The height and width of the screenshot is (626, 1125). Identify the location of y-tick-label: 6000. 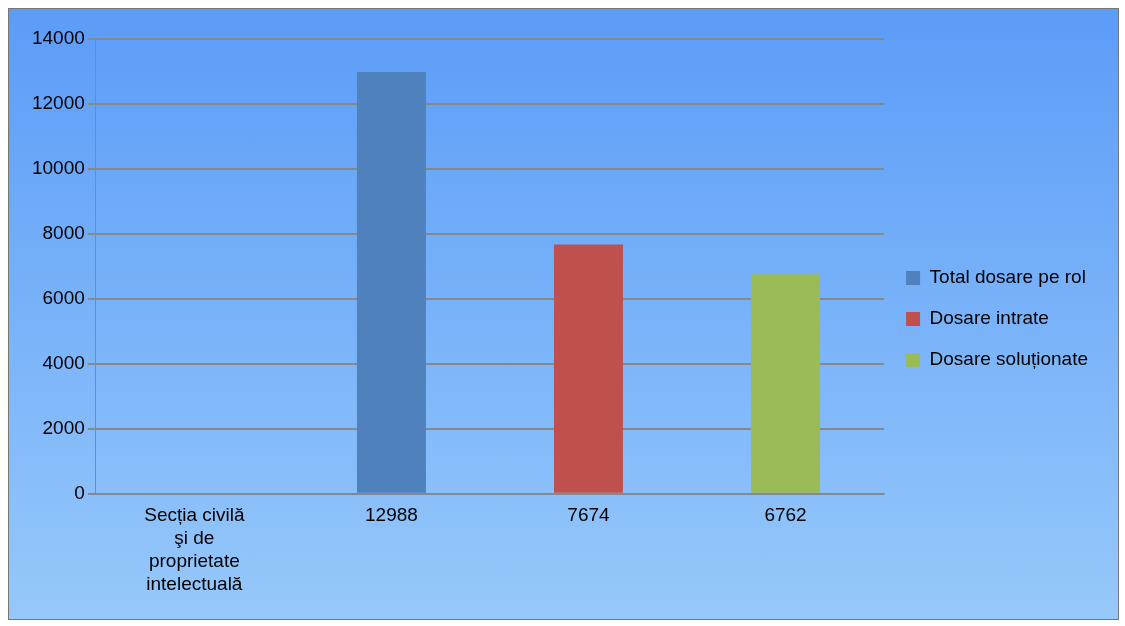
(63, 298).